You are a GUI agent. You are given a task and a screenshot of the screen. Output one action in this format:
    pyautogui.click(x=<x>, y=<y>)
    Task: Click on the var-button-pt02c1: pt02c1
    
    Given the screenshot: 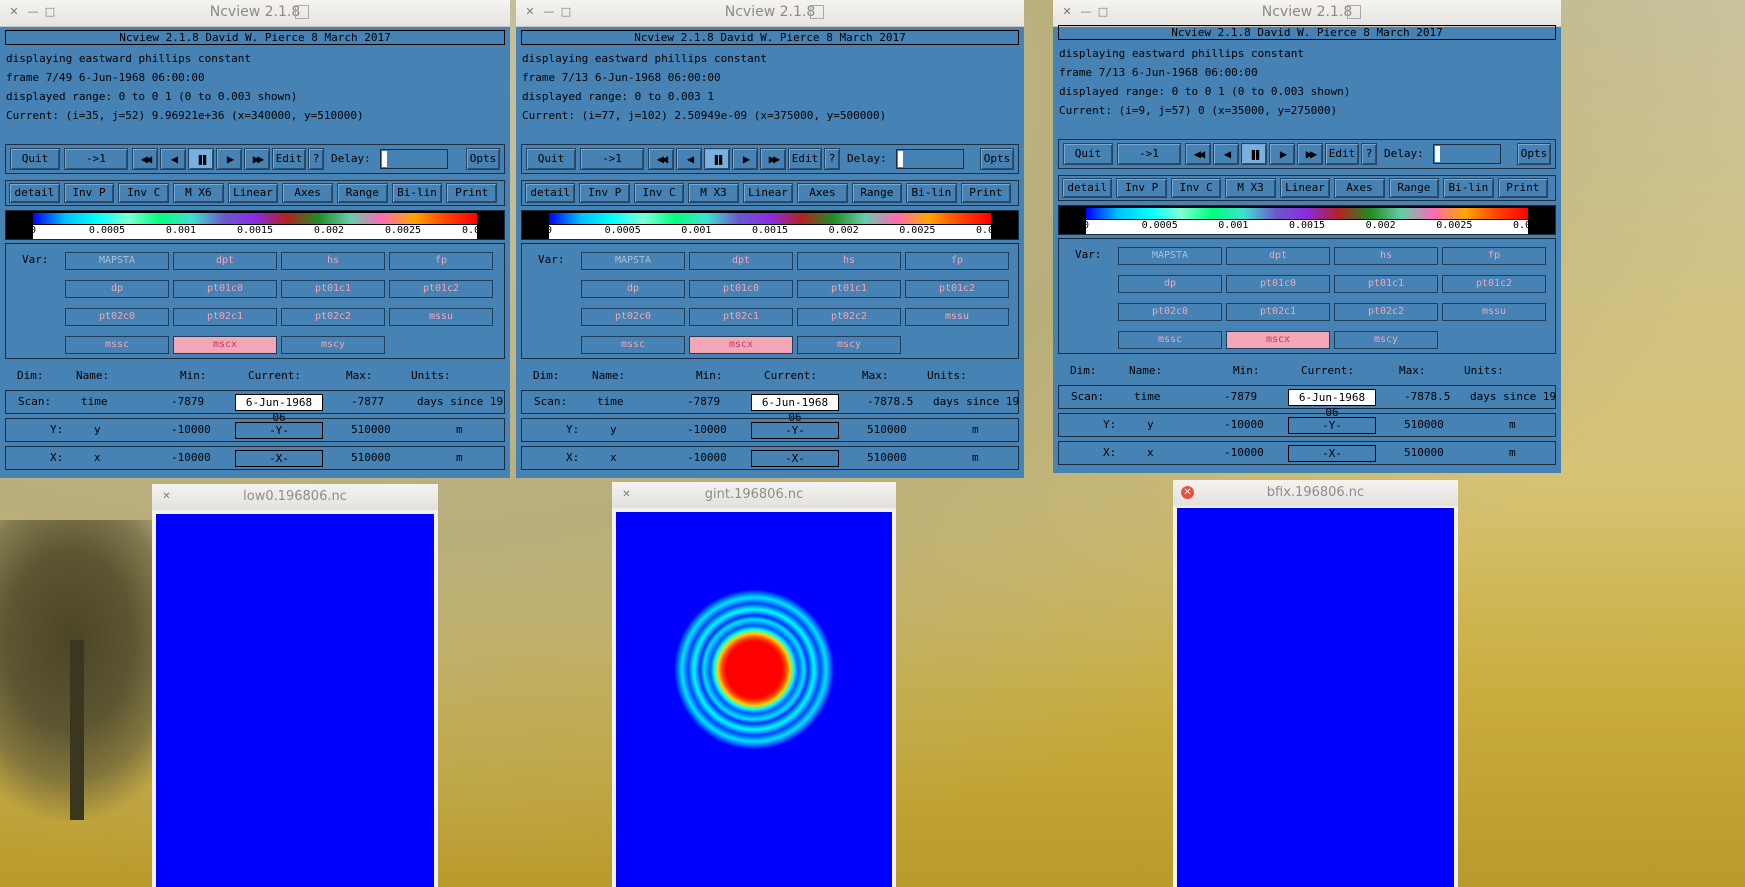 What is the action you would take?
    pyautogui.click(x=741, y=317)
    